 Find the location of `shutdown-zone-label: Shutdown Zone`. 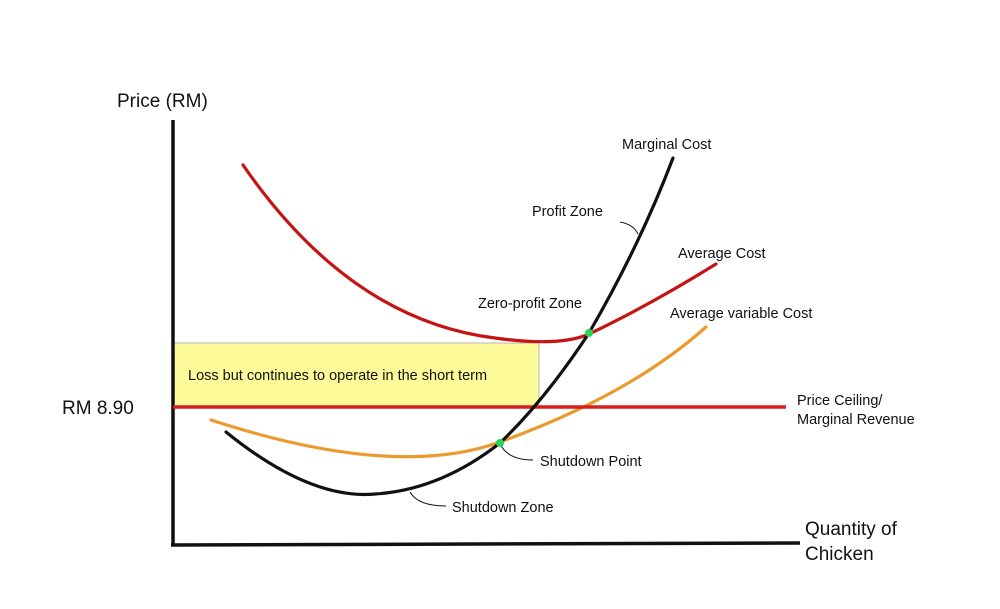

shutdown-zone-label: Shutdown Zone is located at coordinates (503, 508).